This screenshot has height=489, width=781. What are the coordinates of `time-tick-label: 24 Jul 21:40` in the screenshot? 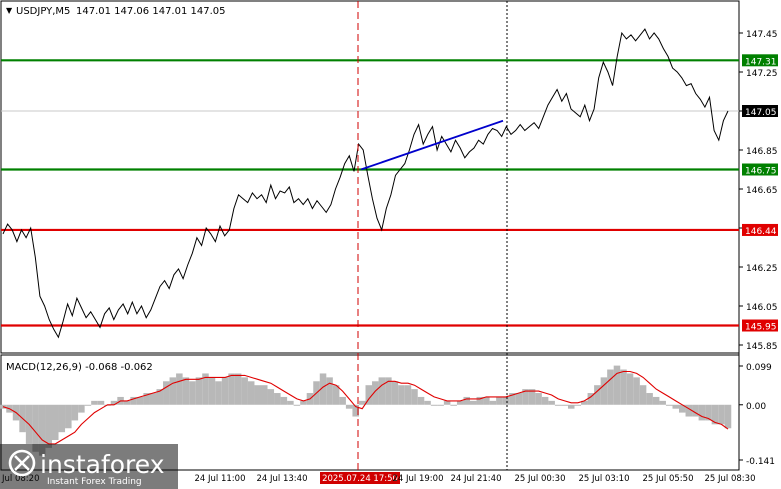 It's located at (476, 479).